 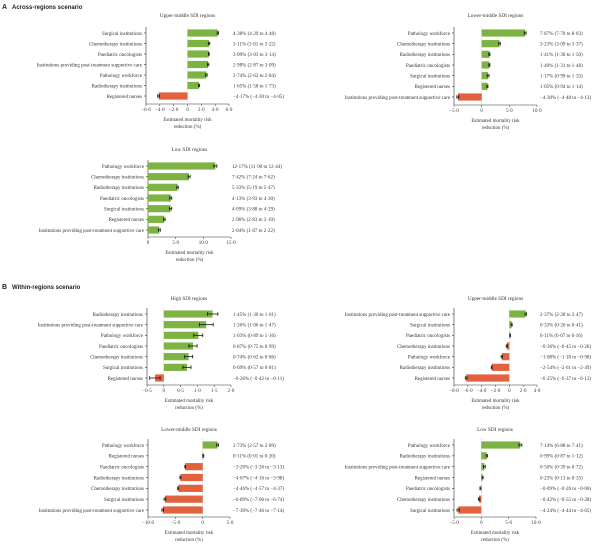 What do you see at coordinates (561, 478) in the screenshot?
I see `data-label: 0·23% (0·13 to 0·33)` at bounding box center [561, 478].